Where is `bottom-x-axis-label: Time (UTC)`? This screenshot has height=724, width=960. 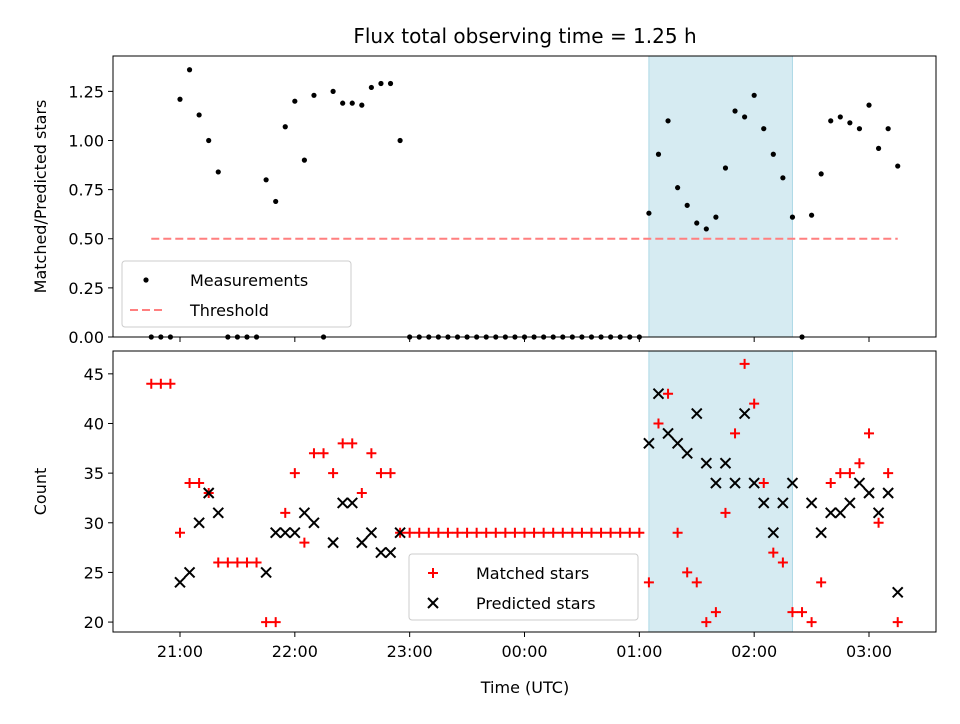
bottom-x-axis-label: Time (UTC) is located at coordinates (524, 687).